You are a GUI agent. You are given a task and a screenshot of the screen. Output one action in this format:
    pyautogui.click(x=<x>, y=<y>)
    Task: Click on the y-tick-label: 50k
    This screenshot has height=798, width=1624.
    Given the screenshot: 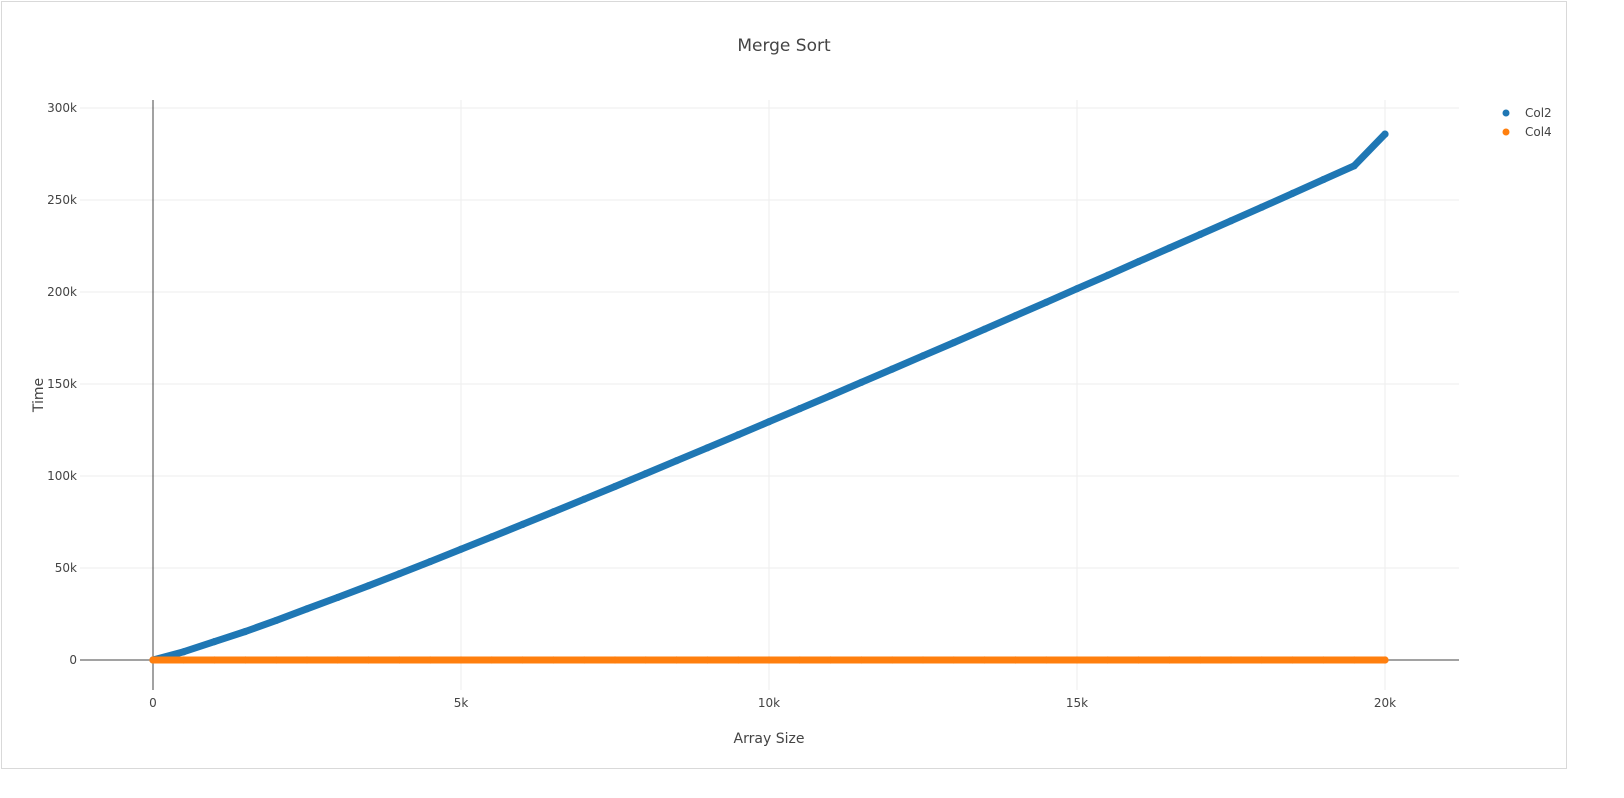 What is the action you would take?
    pyautogui.click(x=66, y=568)
    